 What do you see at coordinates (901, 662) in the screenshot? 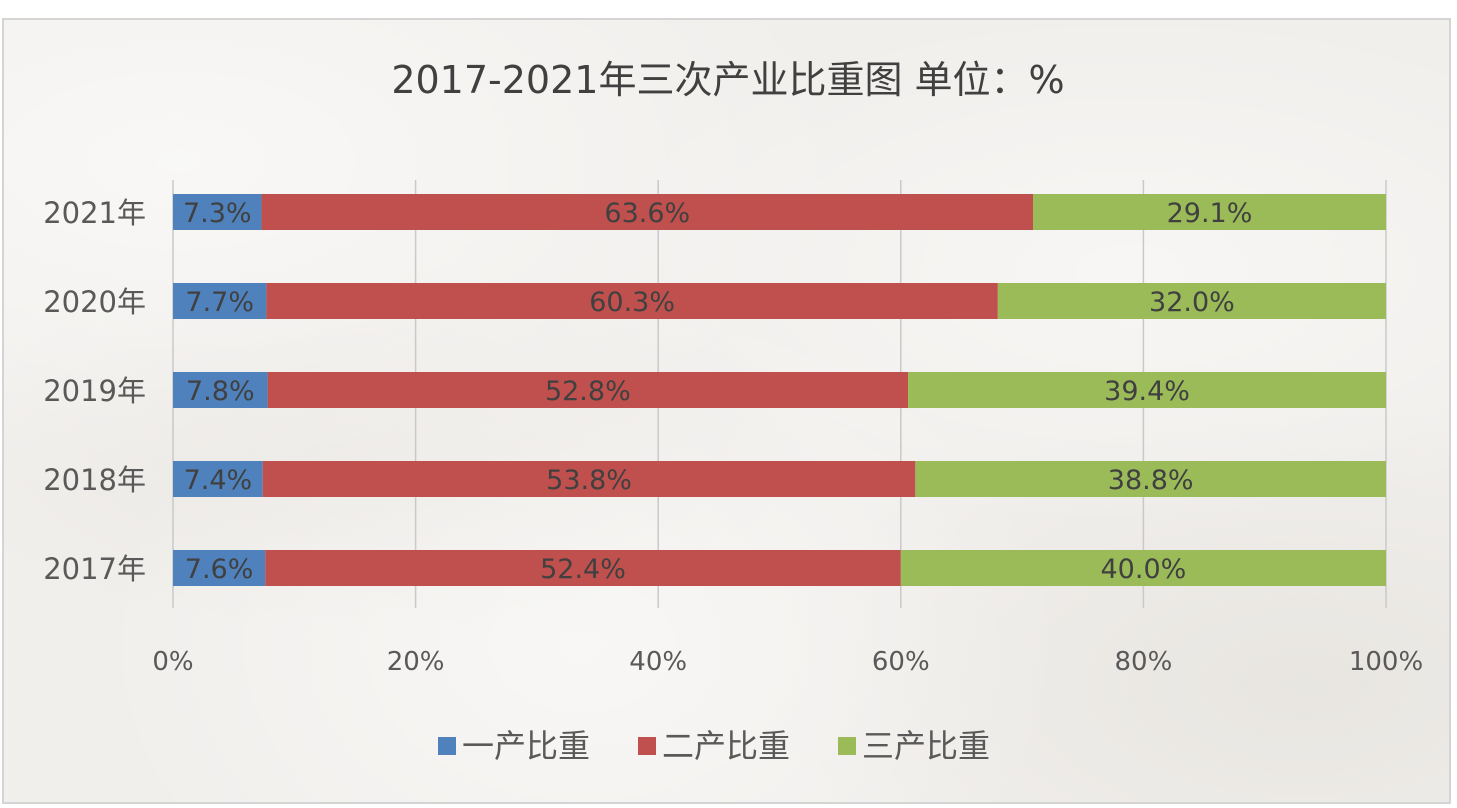
I see `x-tick-label: 60%` at bounding box center [901, 662].